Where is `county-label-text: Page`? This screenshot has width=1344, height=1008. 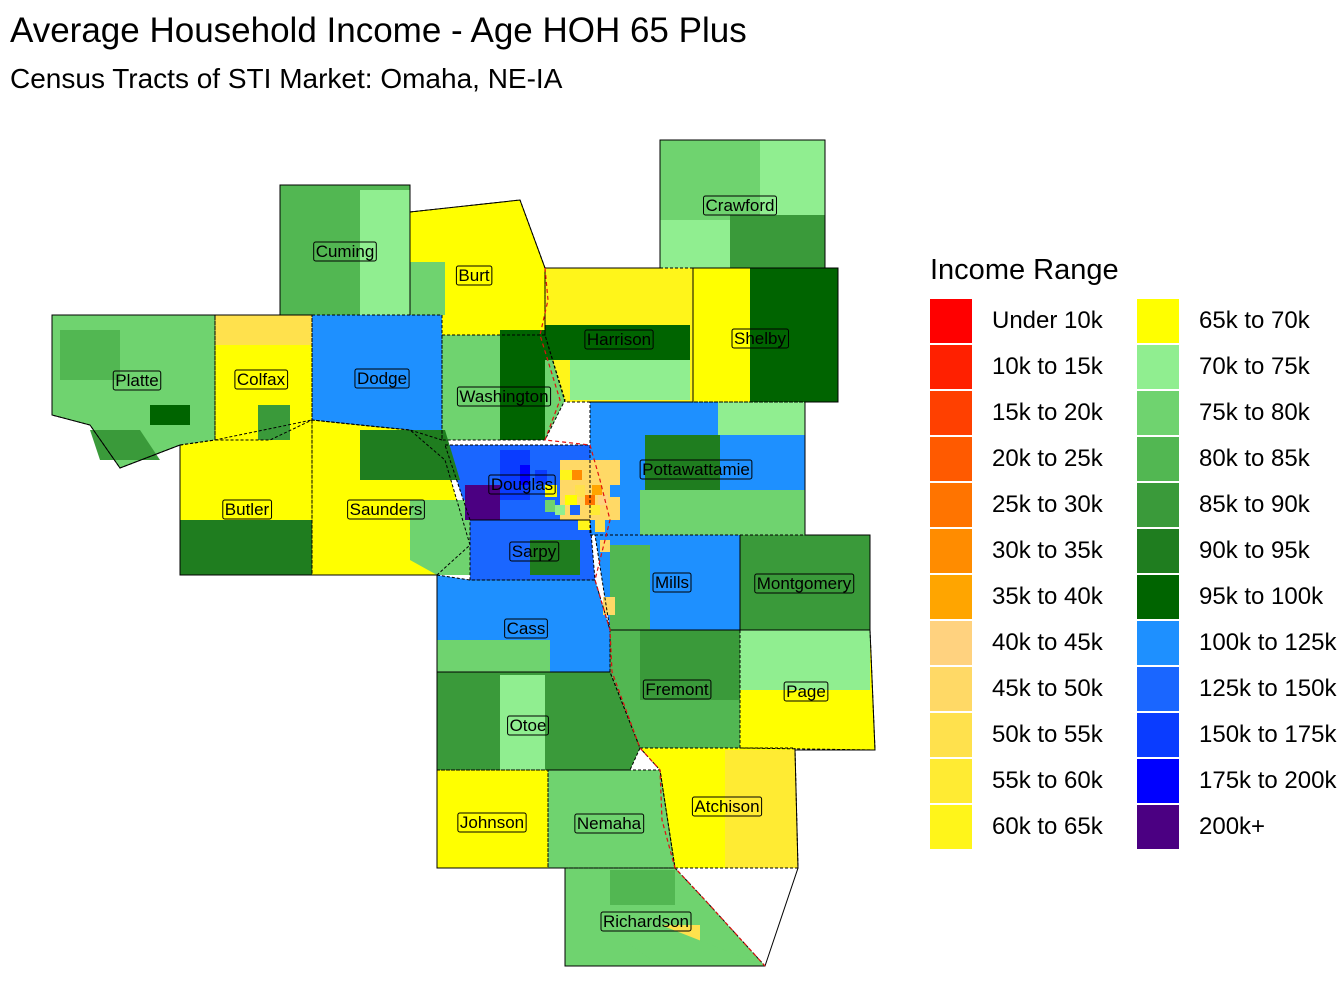 county-label-text: Page is located at coordinates (806, 691).